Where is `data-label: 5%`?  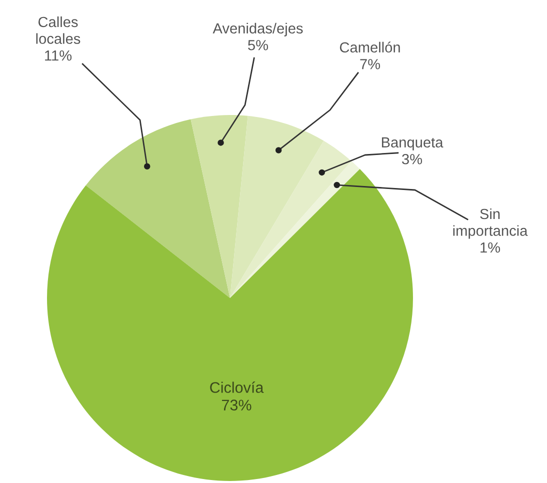 data-label: 5% is located at coordinates (258, 45).